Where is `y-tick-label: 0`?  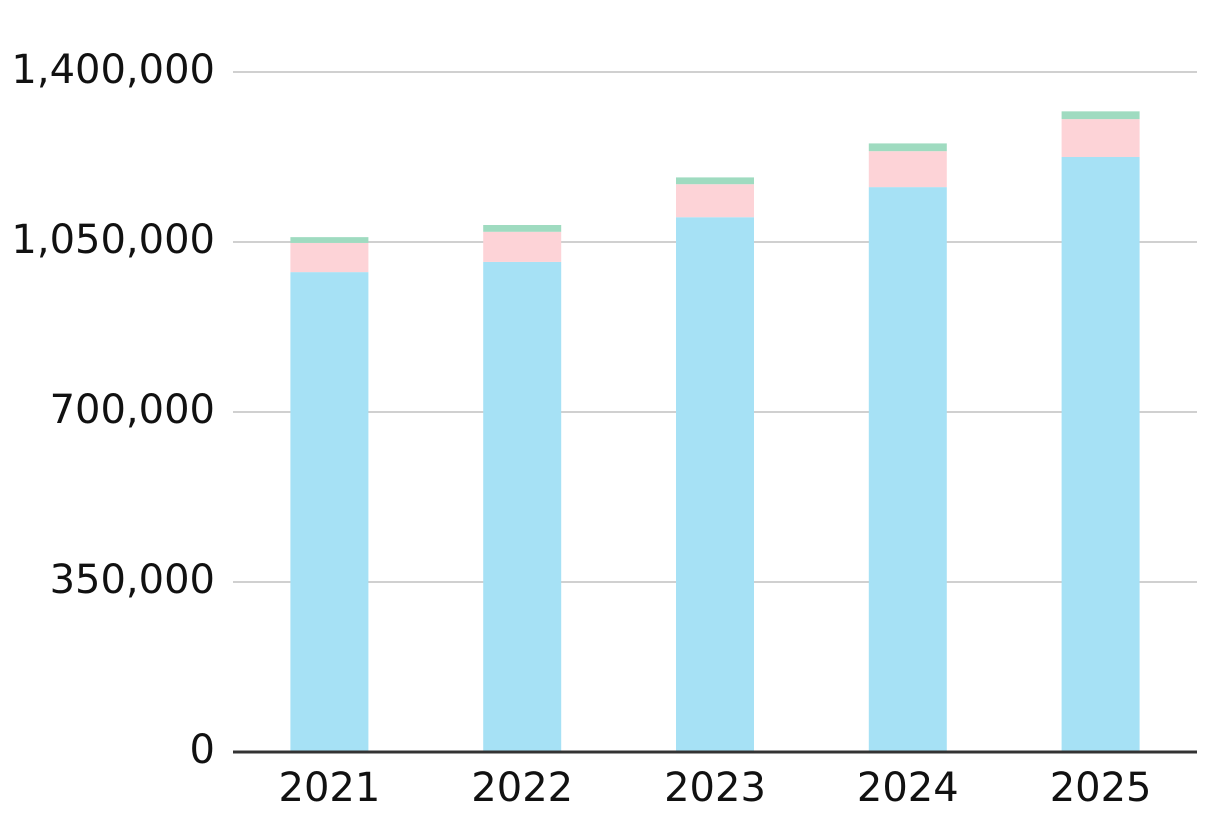
y-tick-label: 0 is located at coordinates (202, 750).